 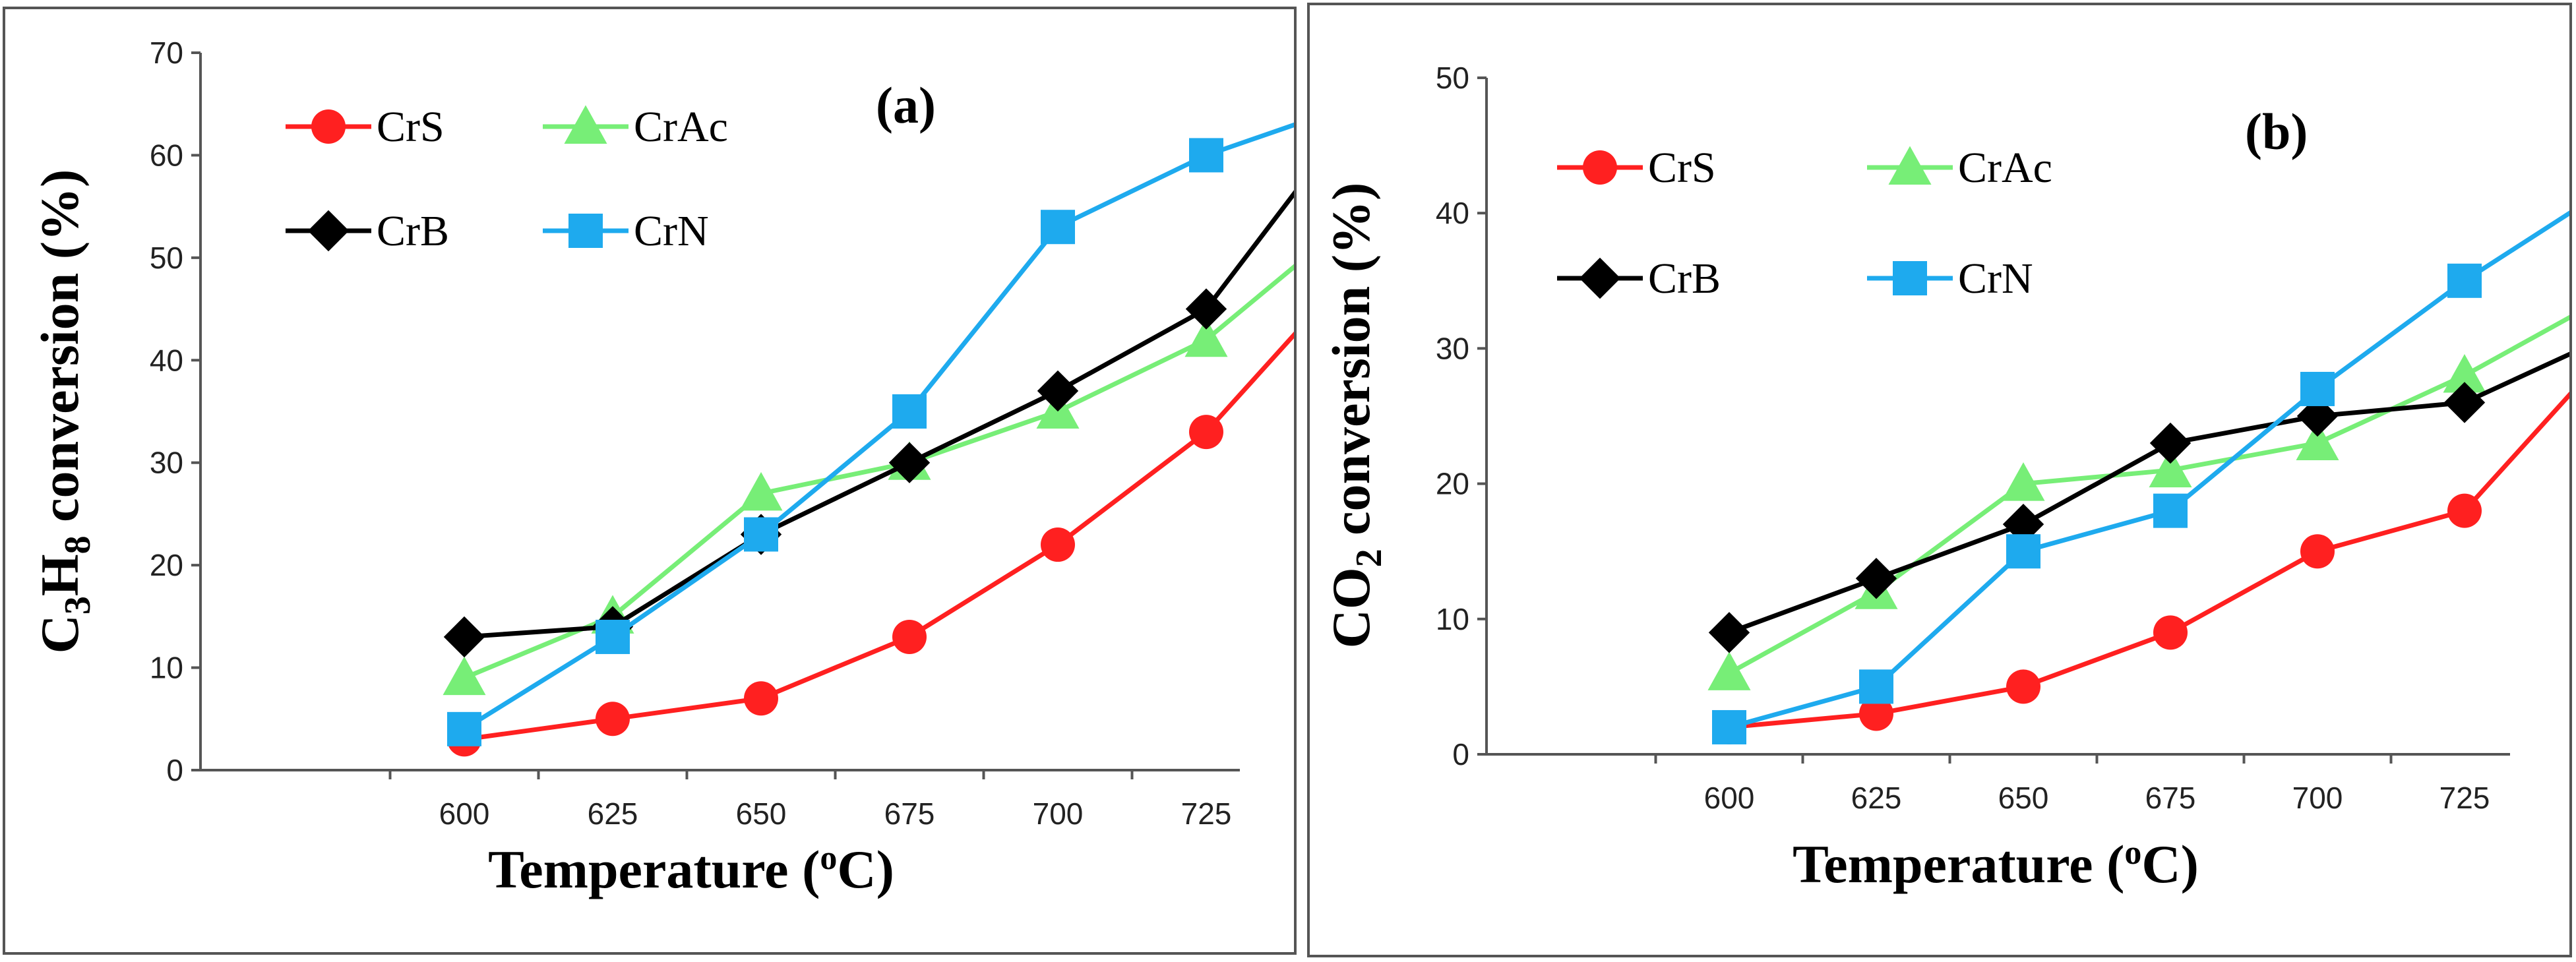 I want to click on panel-label: (b), so click(x=2276, y=131).